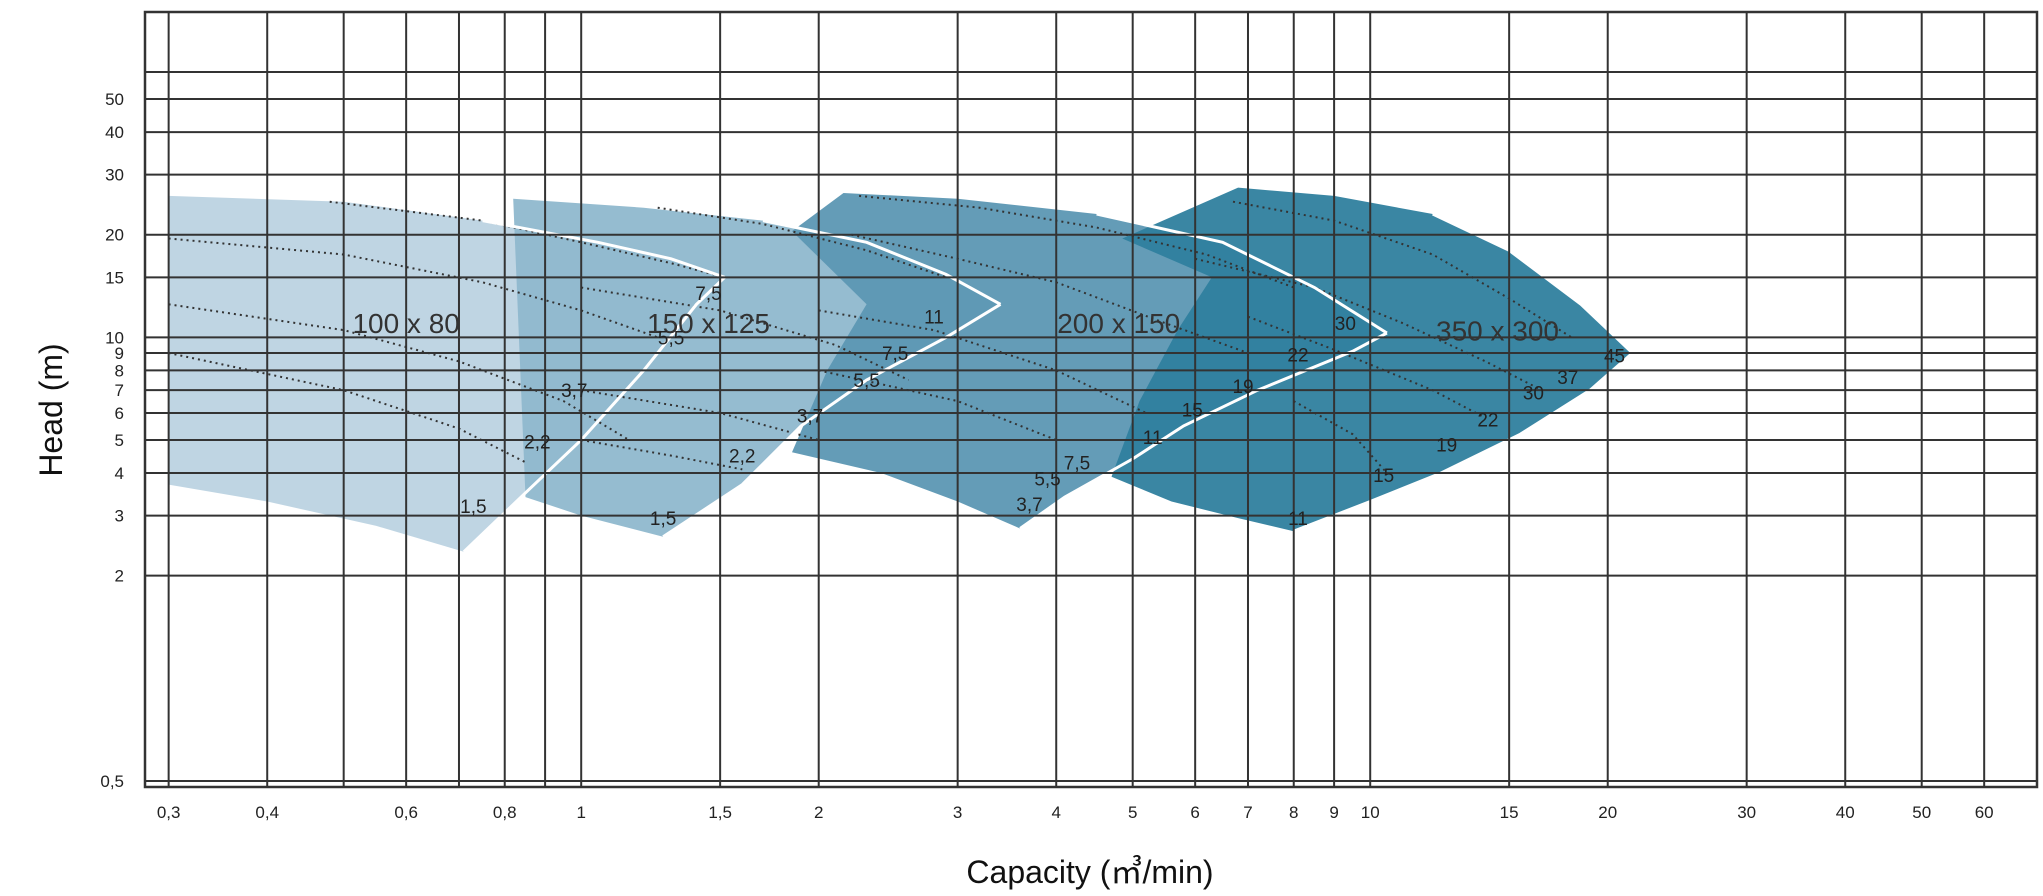 The width and height of the screenshot is (2043, 896). I want to click on x-tick-label: 20, so click(1607, 812).